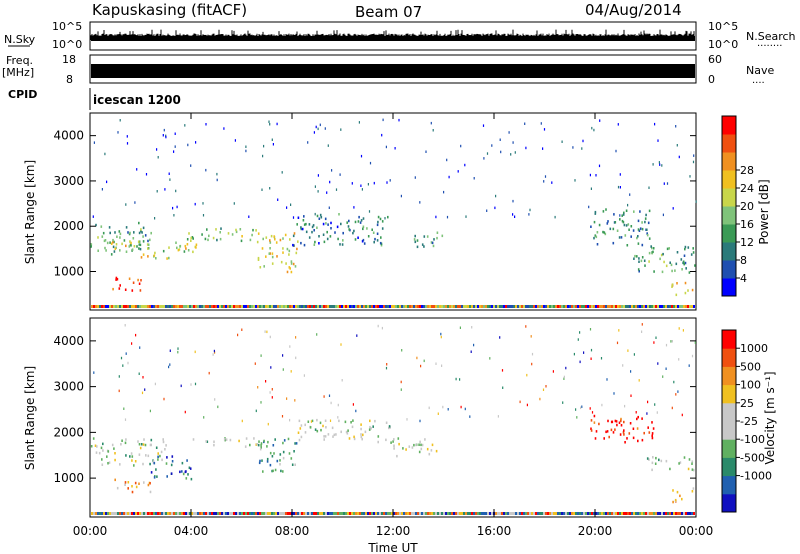  I want to click on x-tick-label: 00:00, so click(90, 531).